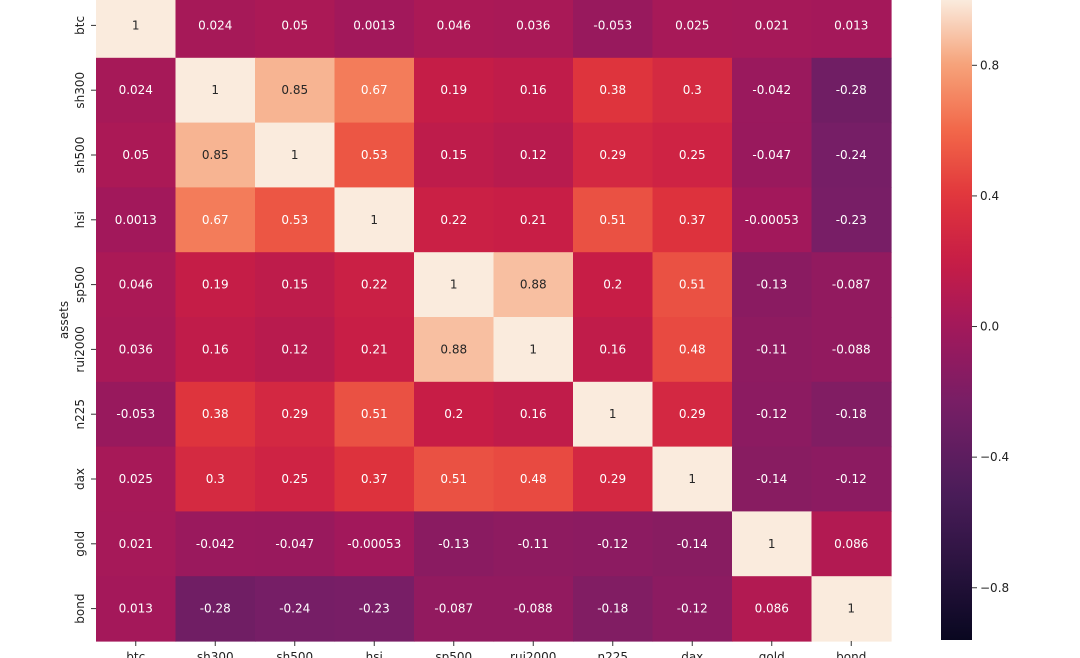  What do you see at coordinates (612, 654) in the screenshot?
I see `x-tick-label: n225` at bounding box center [612, 654].